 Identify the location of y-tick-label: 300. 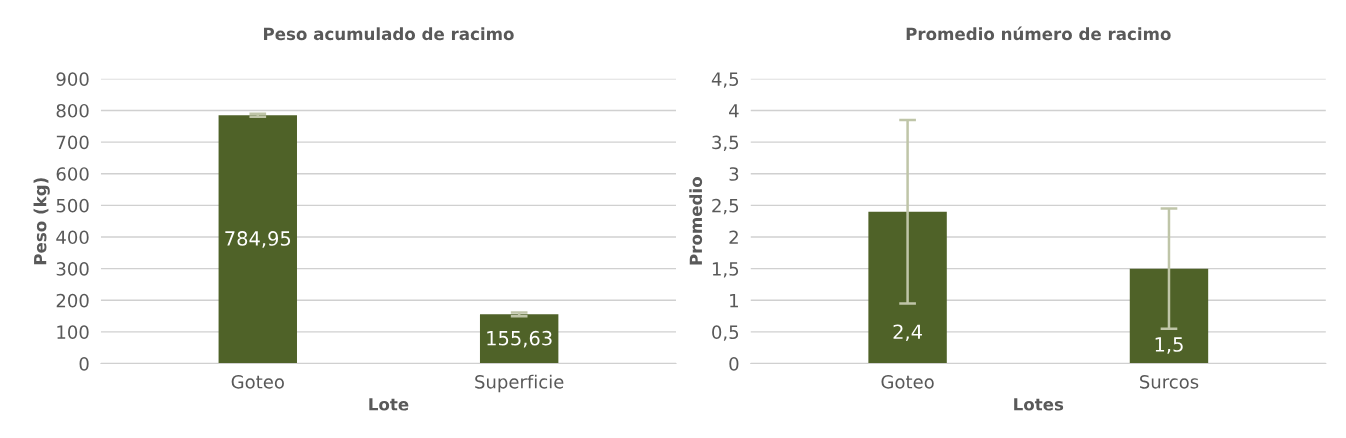
(72, 269).